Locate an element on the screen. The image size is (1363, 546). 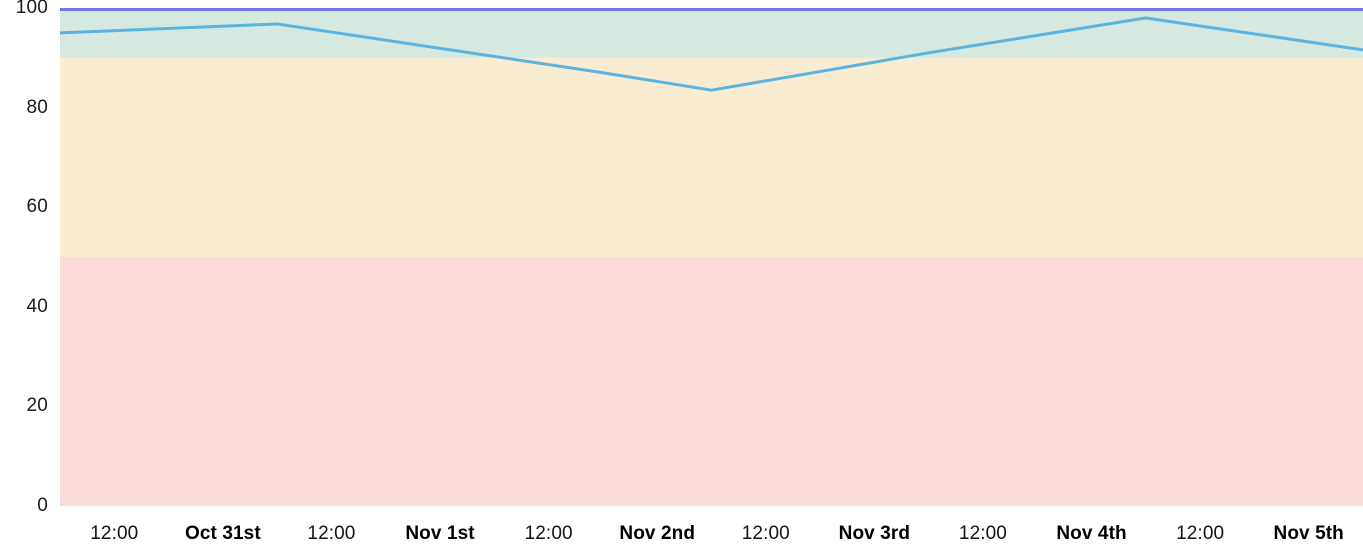
y-tick-label: 60 is located at coordinates (37, 207).